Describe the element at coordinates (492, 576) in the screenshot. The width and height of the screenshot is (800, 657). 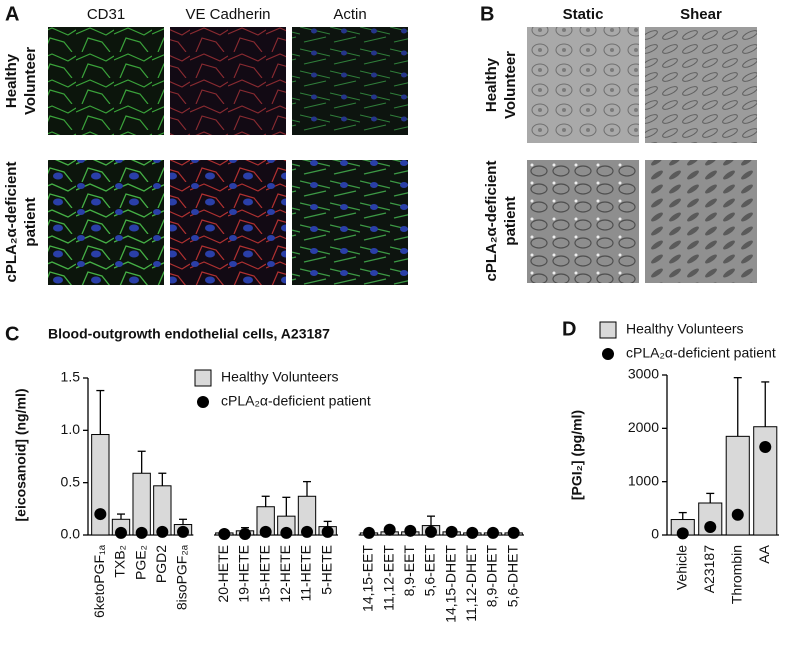
I see `x-tick-label: 8,9-DHET` at that location.